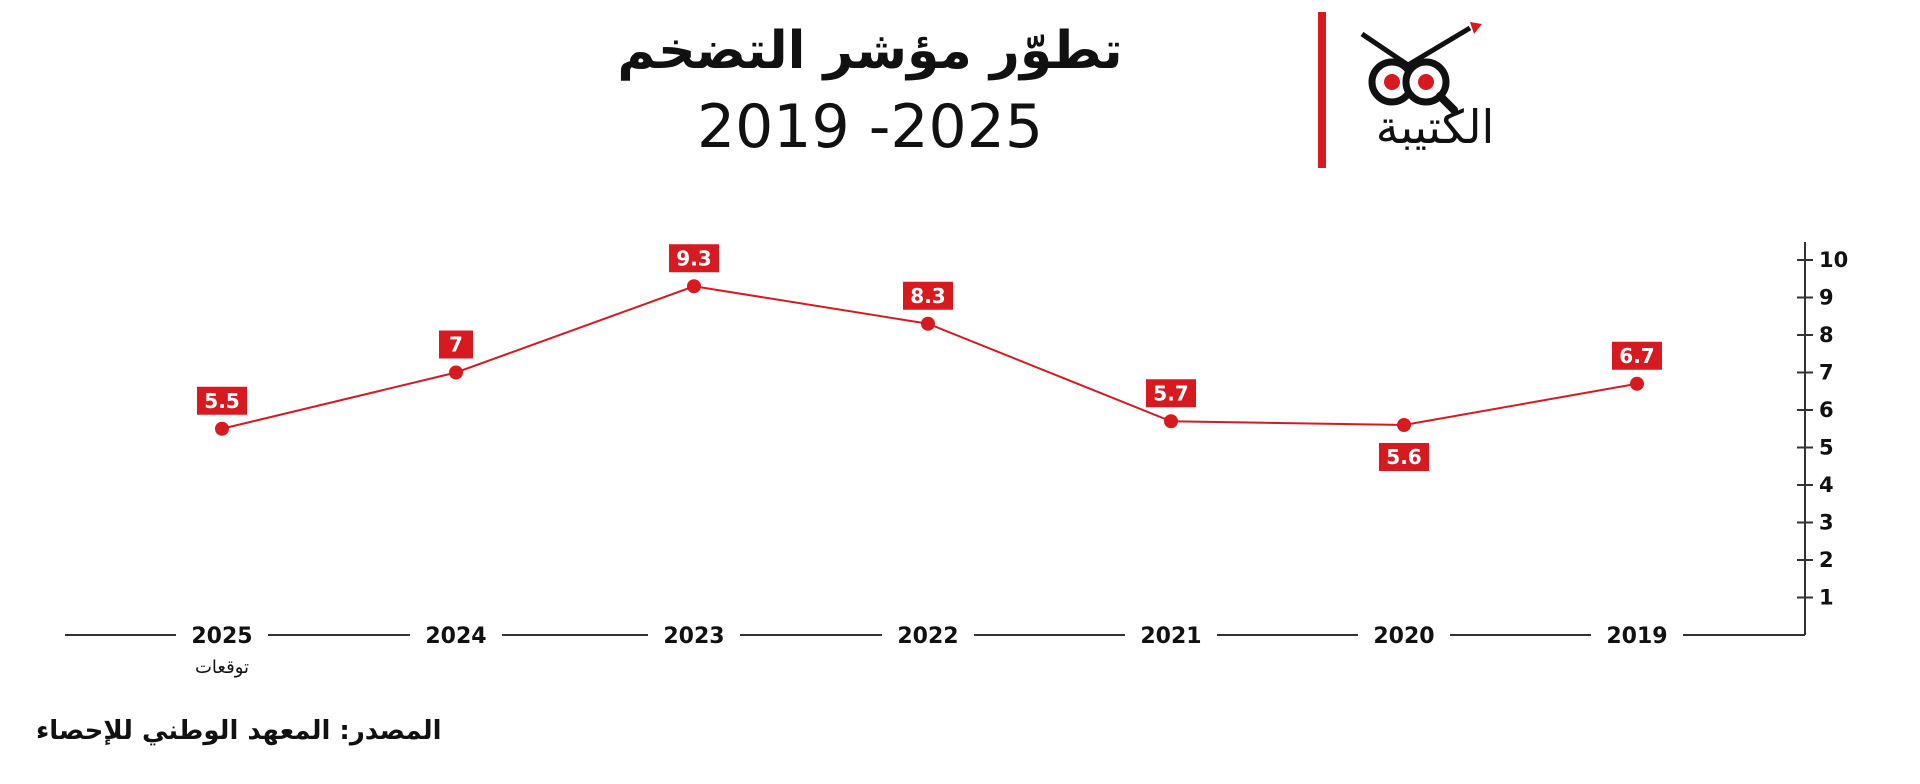 This screenshot has width=1920, height=784. I want to click on data-label: 8.3, so click(927, 296).